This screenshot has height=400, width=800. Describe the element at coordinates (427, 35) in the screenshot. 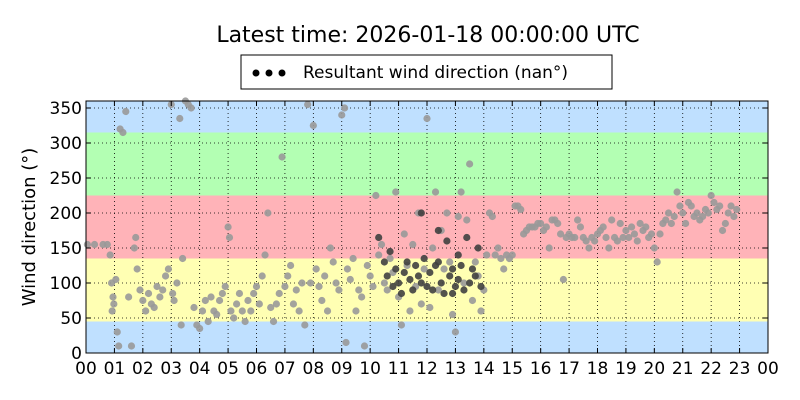

I see `chart-title: Latest time: 2026-01-18 00:00:00 UTC` at that location.